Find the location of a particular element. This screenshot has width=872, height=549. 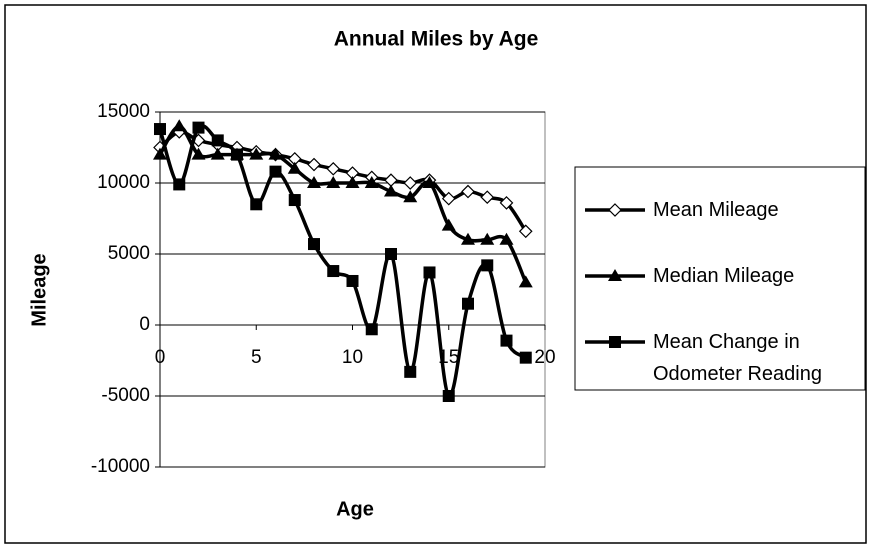

y-tick-label: 0 is located at coordinates (144, 324).